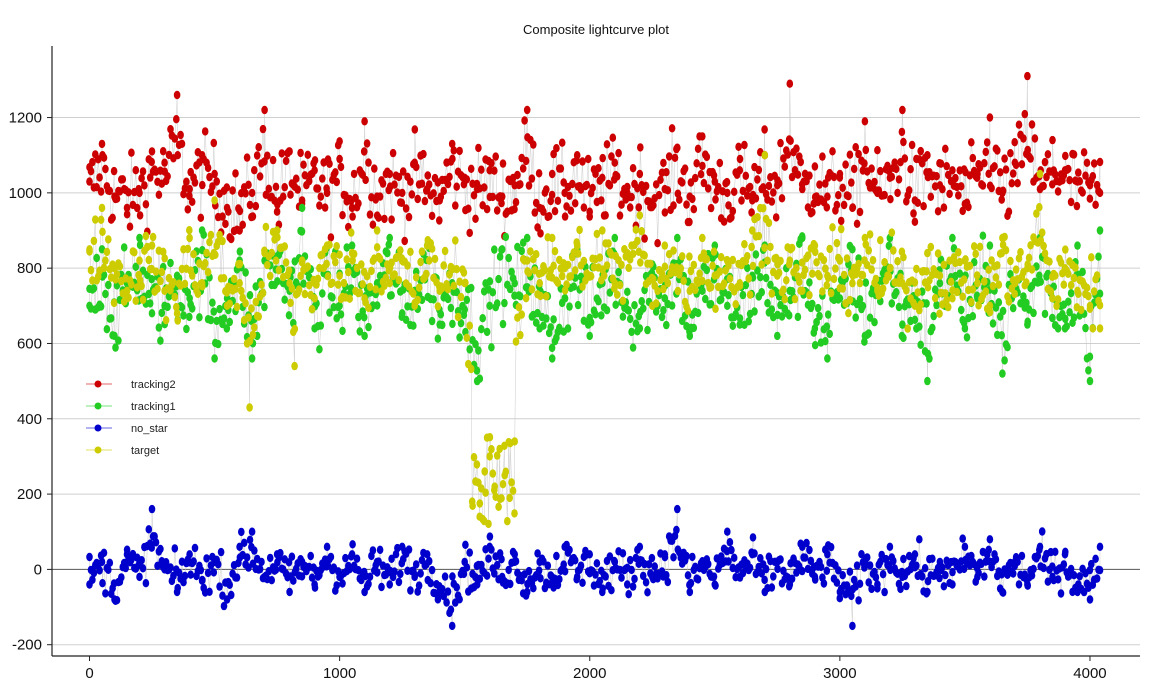 The height and width of the screenshot is (691, 1152). What do you see at coordinates (339, 673) in the screenshot?
I see `x-tick-label: 1000` at bounding box center [339, 673].